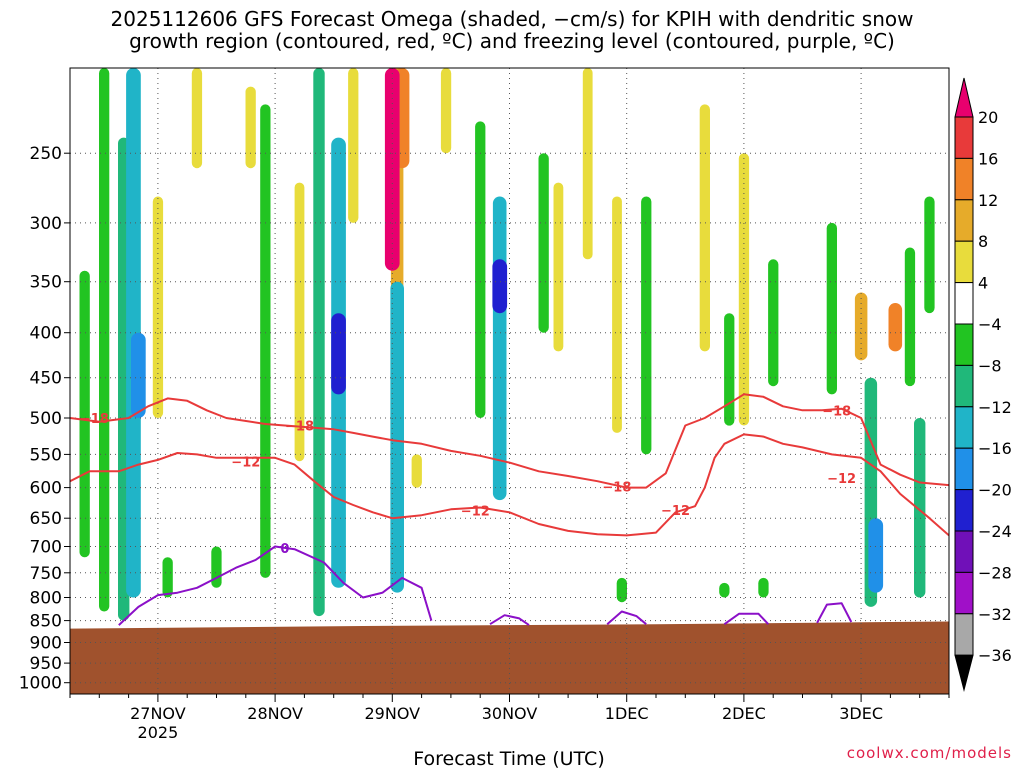 This screenshot has width=1024, height=768. What do you see at coordinates (275, 713) in the screenshot?
I see `x-tick-label: 28NOV` at bounding box center [275, 713].